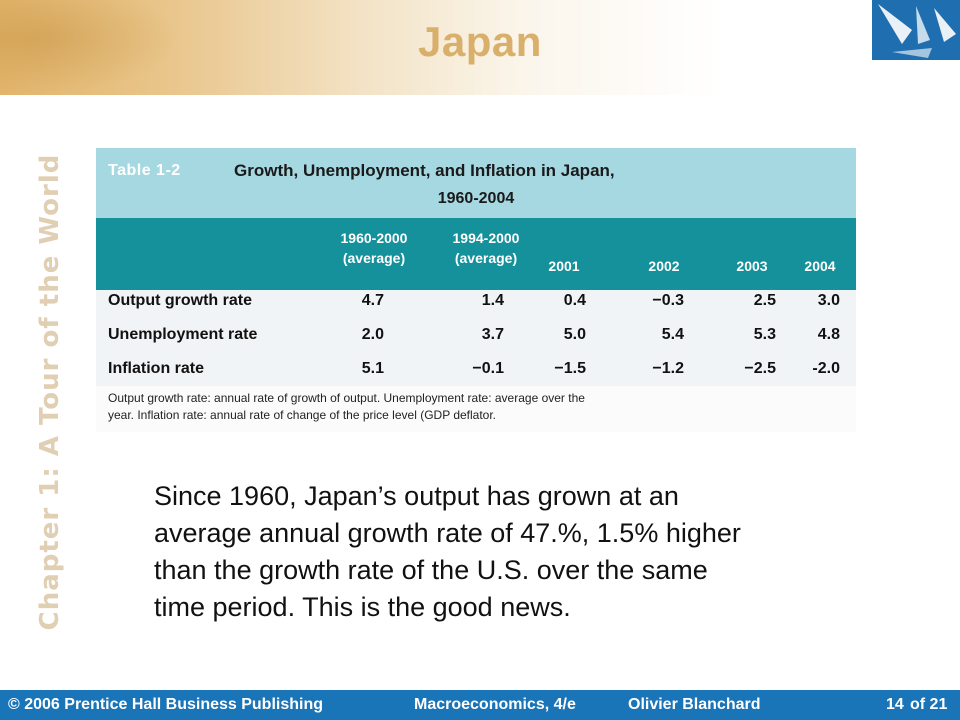 The width and height of the screenshot is (960, 720). Describe the element at coordinates (374, 248) in the screenshot. I see `column-header: 1960-2000 (average)` at that location.